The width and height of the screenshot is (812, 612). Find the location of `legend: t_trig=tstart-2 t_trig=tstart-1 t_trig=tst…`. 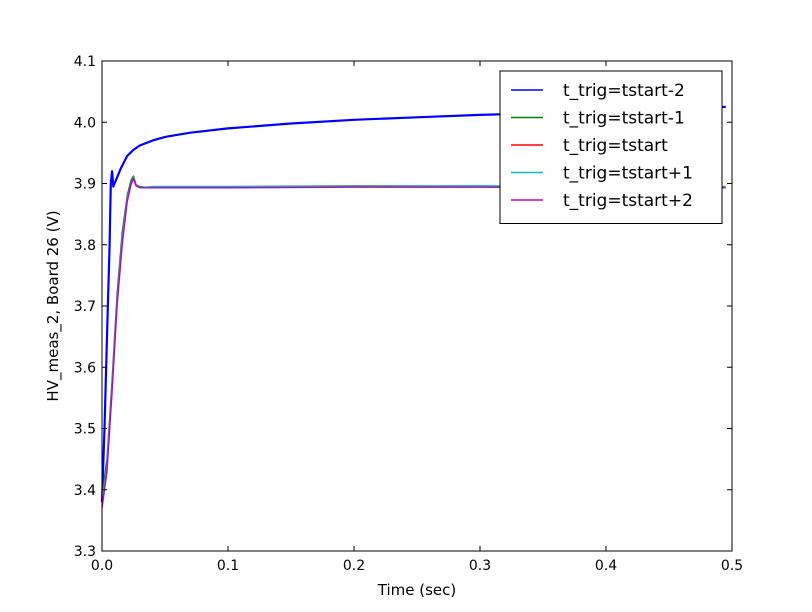

legend: t_trig=tstart-2 t_trig=tstart-1 t_trig=tst… is located at coordinates (611, 147).